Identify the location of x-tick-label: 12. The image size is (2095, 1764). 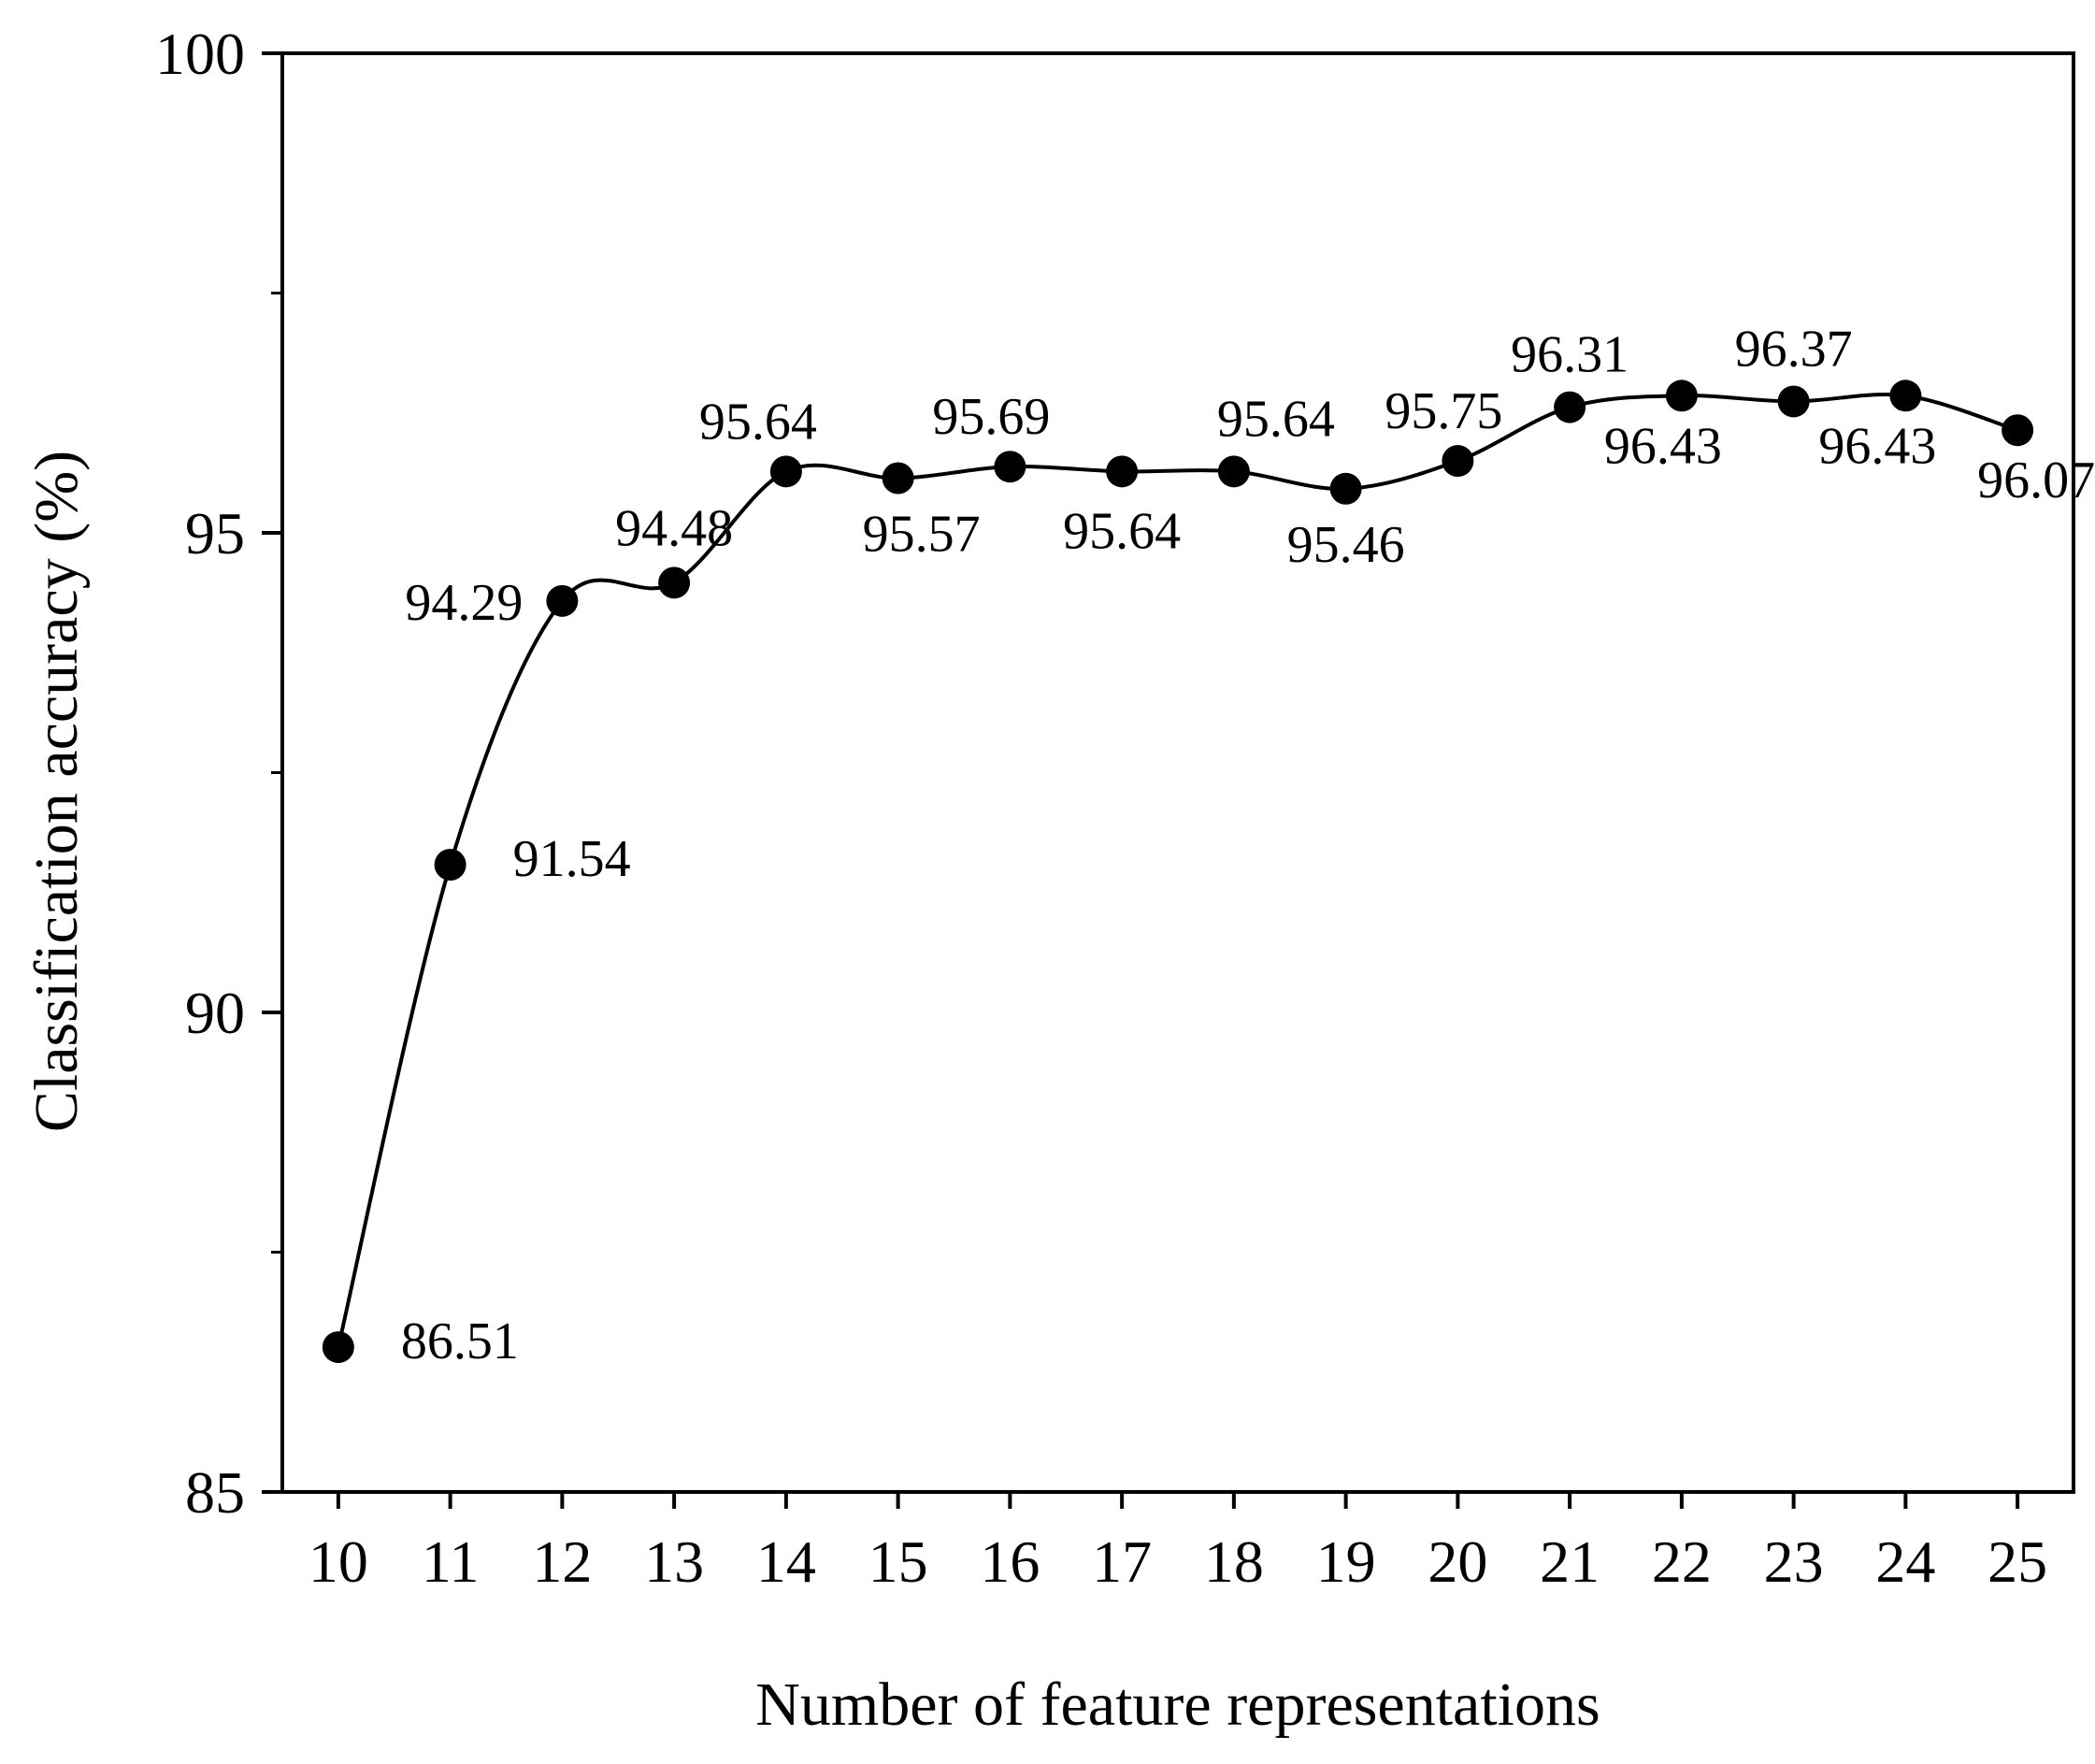
(562, 1561).